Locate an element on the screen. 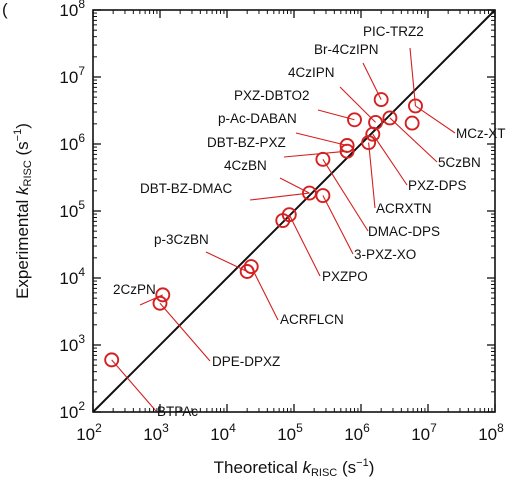  point-label: p-Ac-DABAN is located at coordinates (257, 118).